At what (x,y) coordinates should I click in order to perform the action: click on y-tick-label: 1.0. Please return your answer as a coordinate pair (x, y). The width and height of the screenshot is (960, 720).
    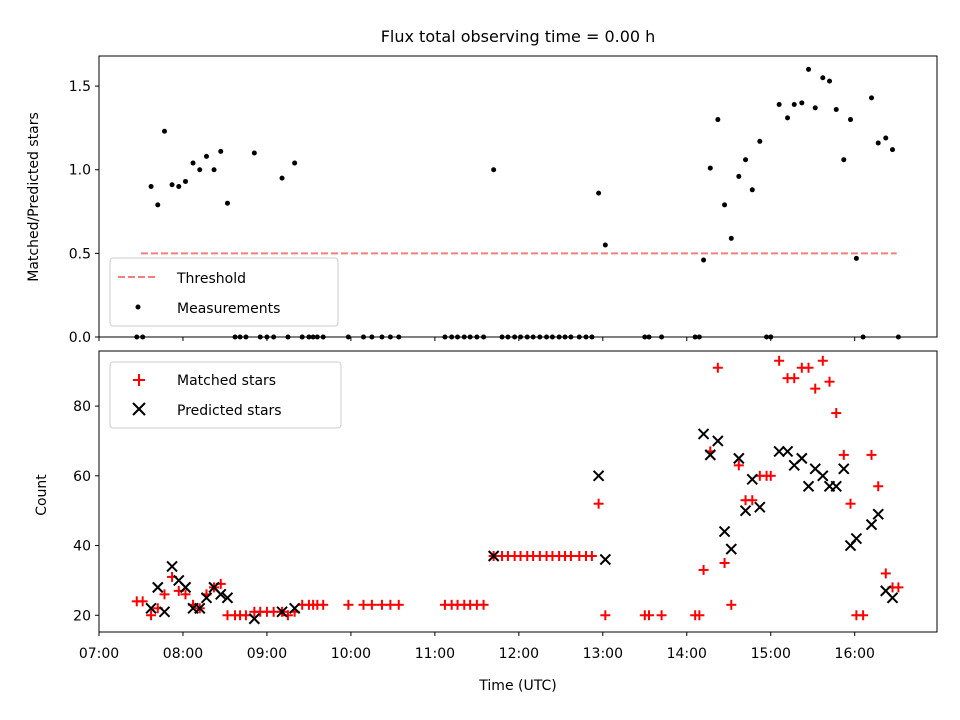
    Looking at the image, I should click on (80, 171).